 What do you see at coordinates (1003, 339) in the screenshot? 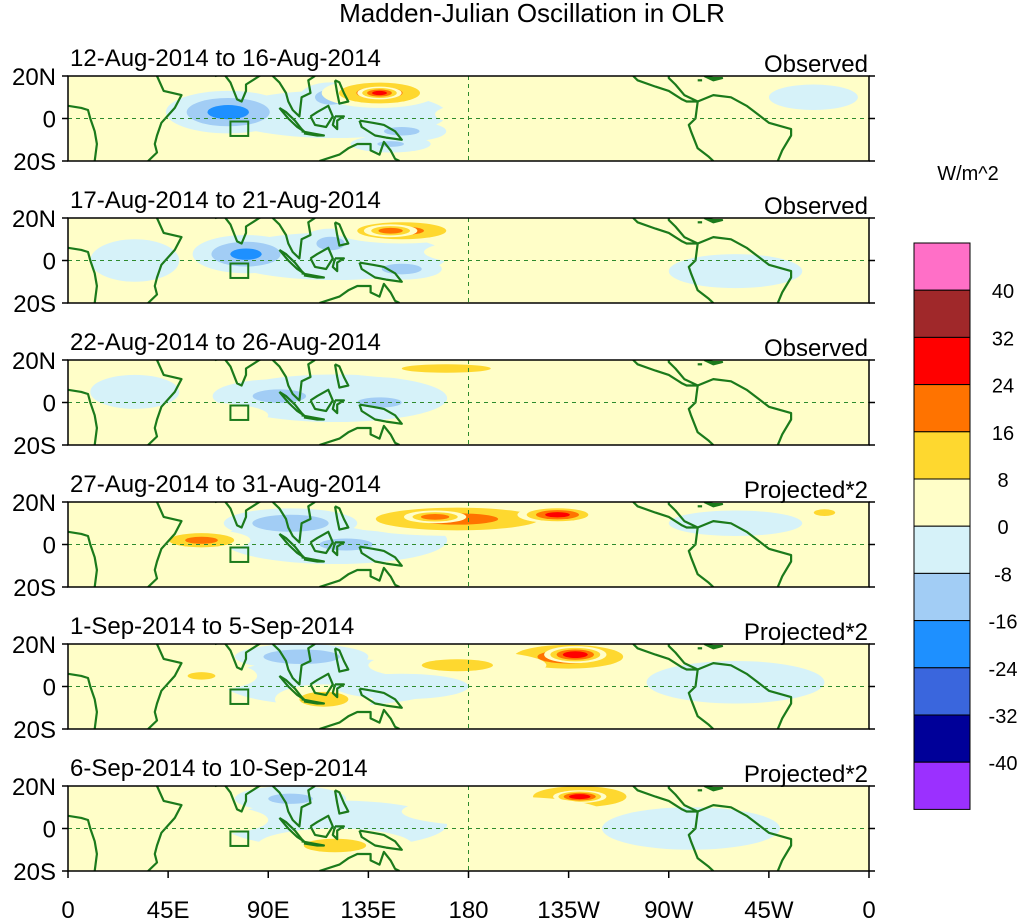
I see `colorbar-label: 32` at bounding box center [1003, 339].